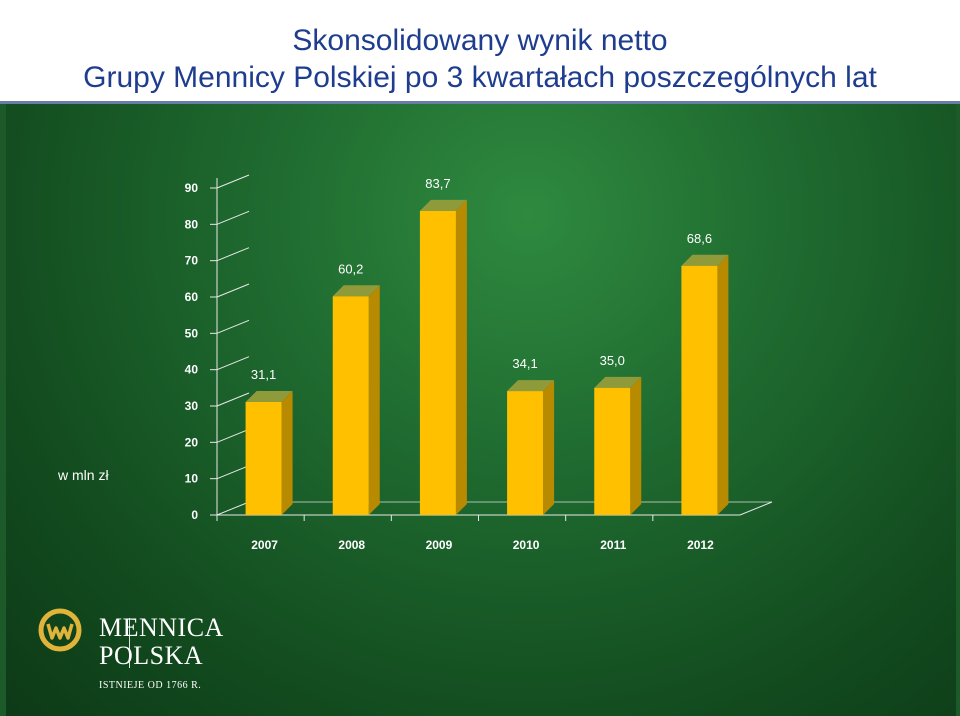  I want to click on data-label: 83,7, so click(437, 183).